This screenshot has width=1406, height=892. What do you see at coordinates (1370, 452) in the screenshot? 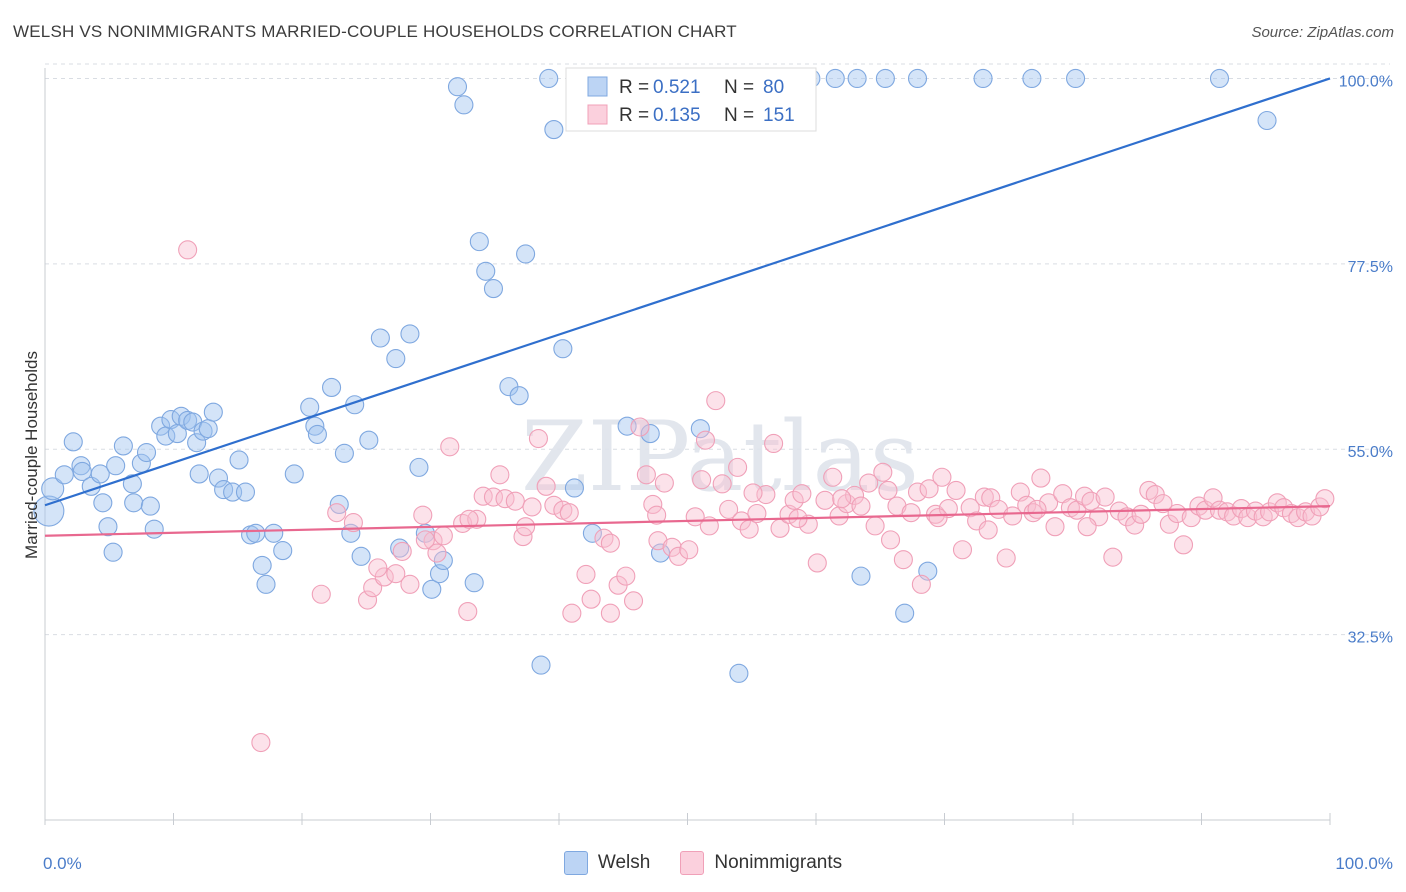
I see `y-tick-label-2: 55.0%` at bounding box center [1370, 452].